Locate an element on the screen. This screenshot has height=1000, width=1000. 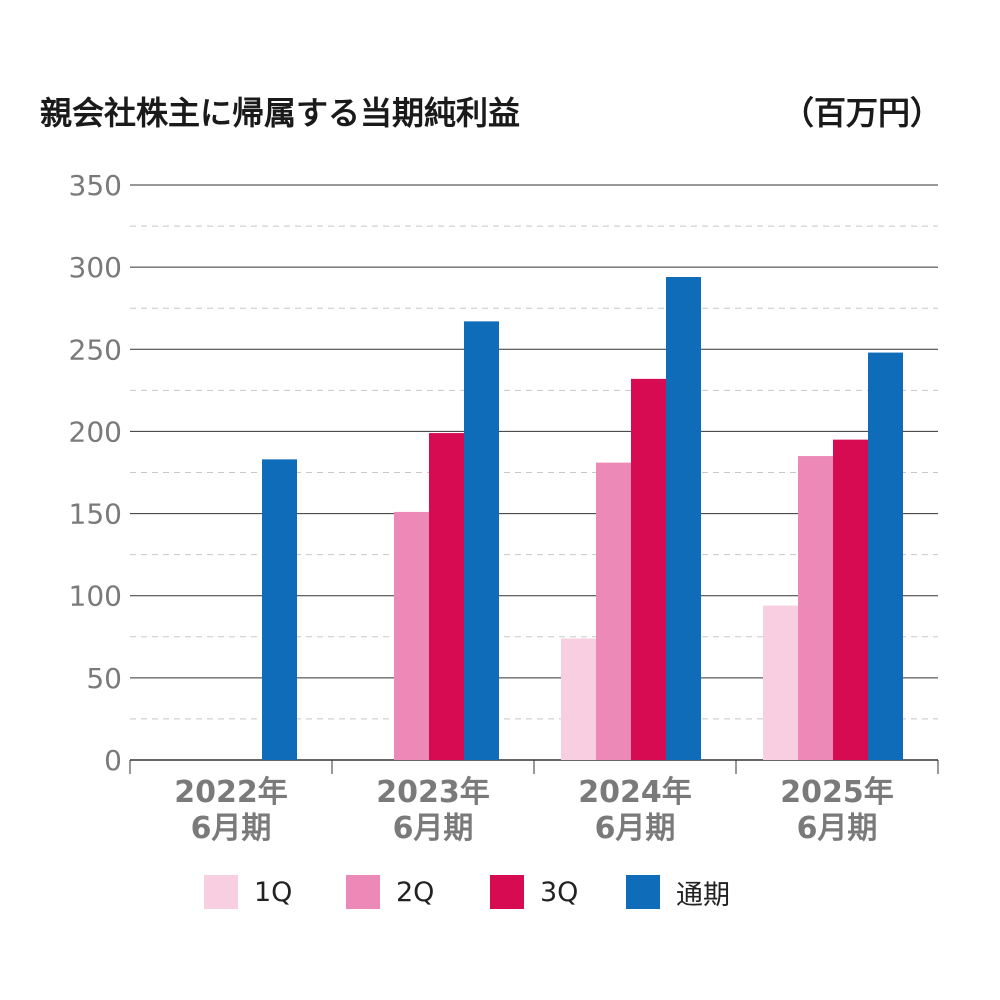
legend-label-3q: 3Q is located at coordinates (559, 892).